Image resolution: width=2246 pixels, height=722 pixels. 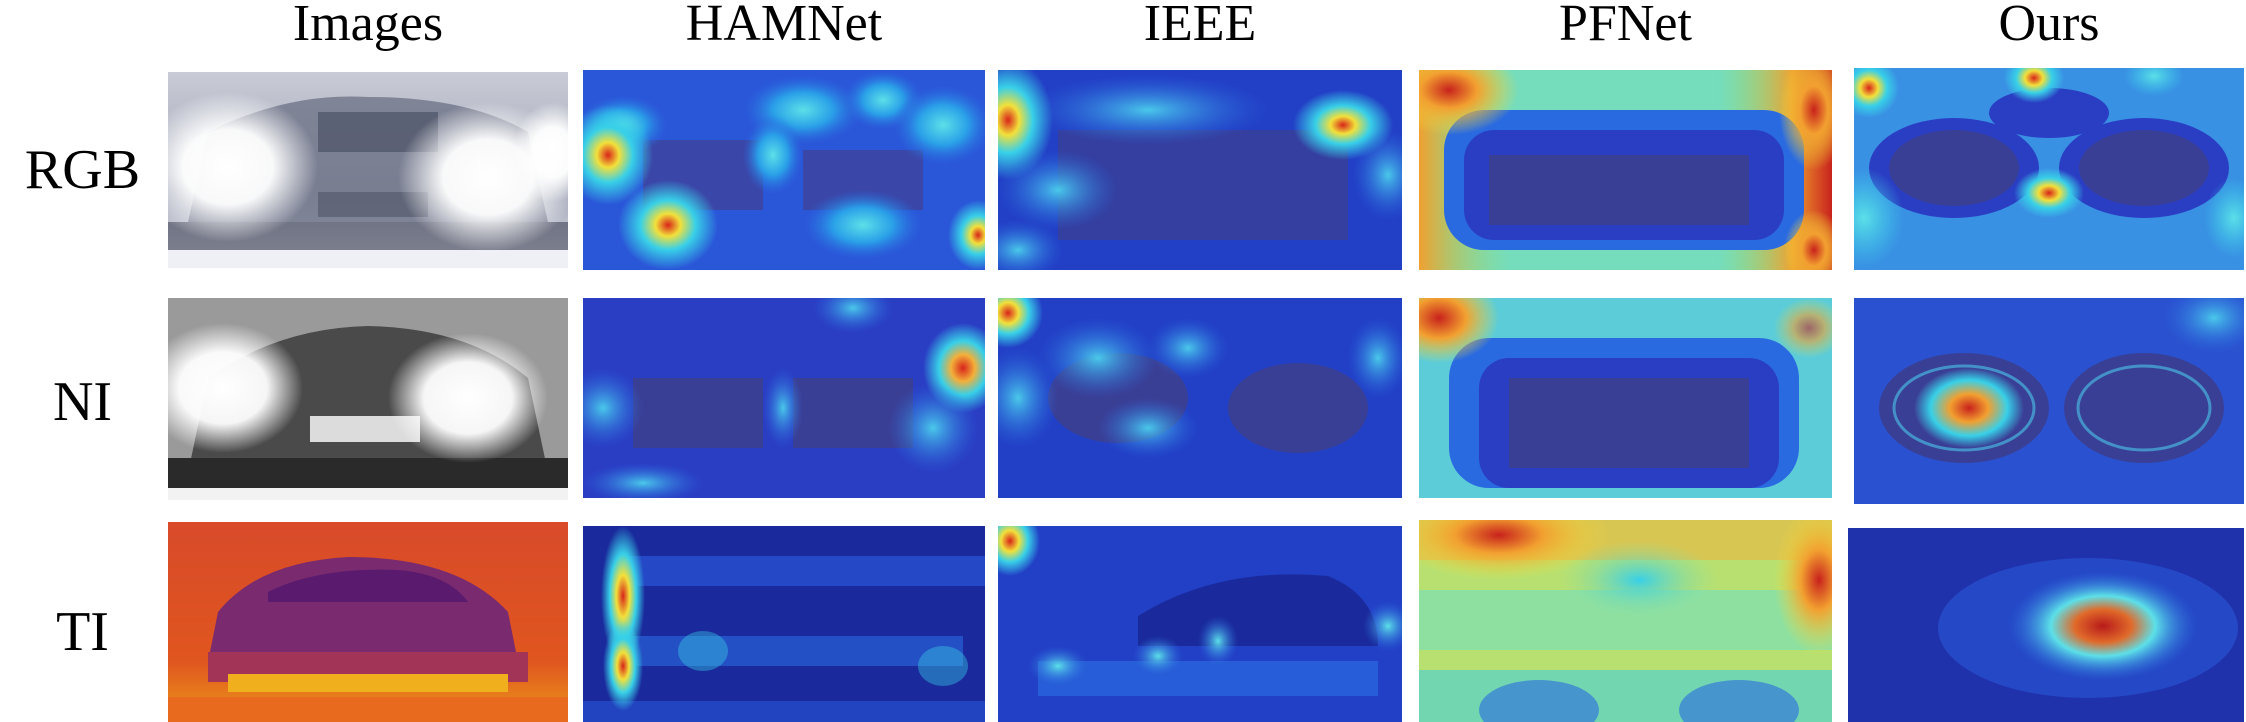 I want to click on column-header-pfnet: PFNet, so click(x=1625, y=26).